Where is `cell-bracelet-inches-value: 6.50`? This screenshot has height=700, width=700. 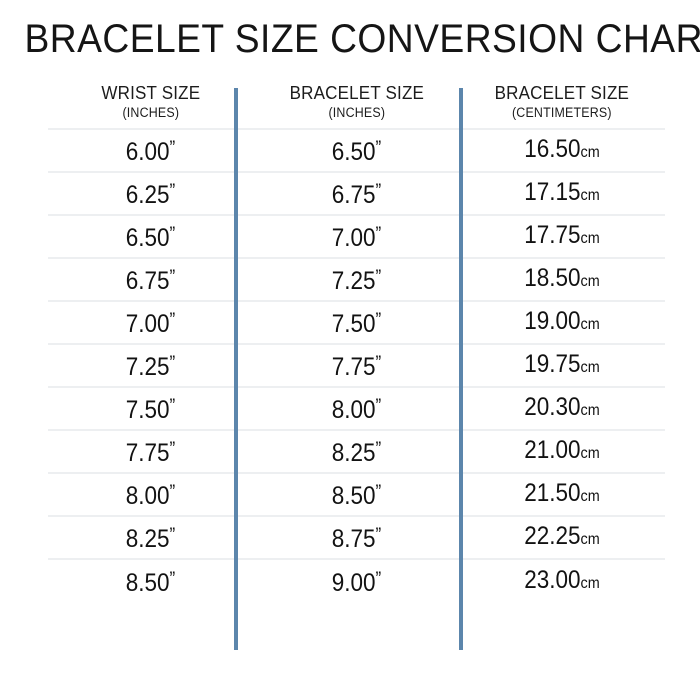
cell-bracelet-inches-value: 6.50 is located at coordinates (353, 152).